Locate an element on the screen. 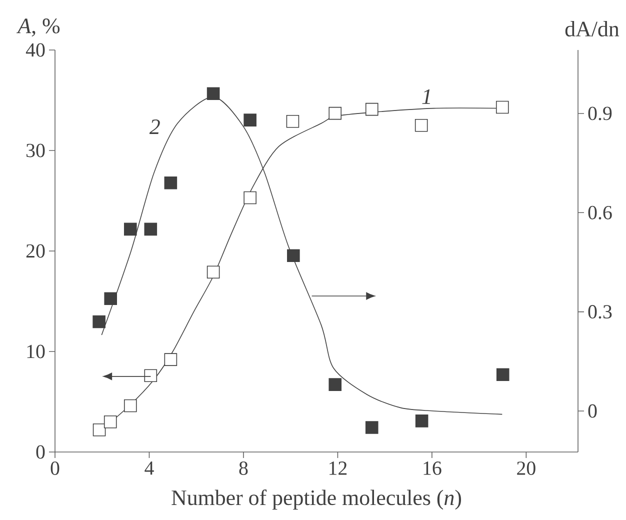 The height and width of the screenshot is (520, 626). y-tick-label: 0 is located at coordinates (40, 452).